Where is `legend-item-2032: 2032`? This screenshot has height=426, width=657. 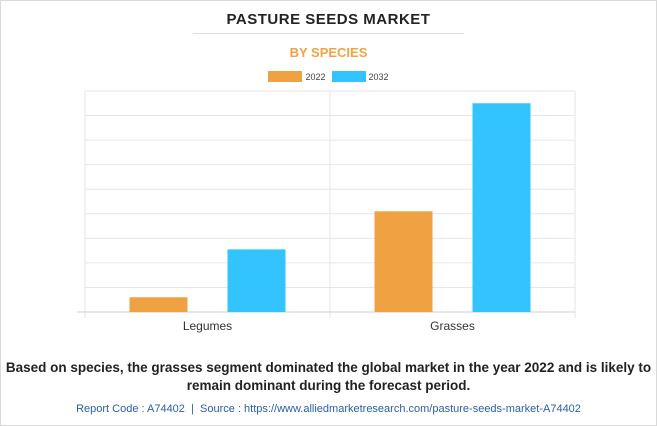 legend-item-2032: 2032 is located at coordinates (360, 76).